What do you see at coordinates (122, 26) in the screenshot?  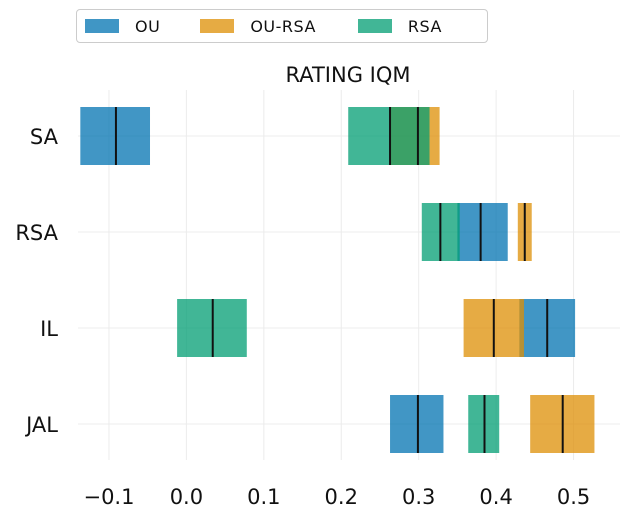 I see `legend-item-ou: OU` at bounding box center [122, 26].